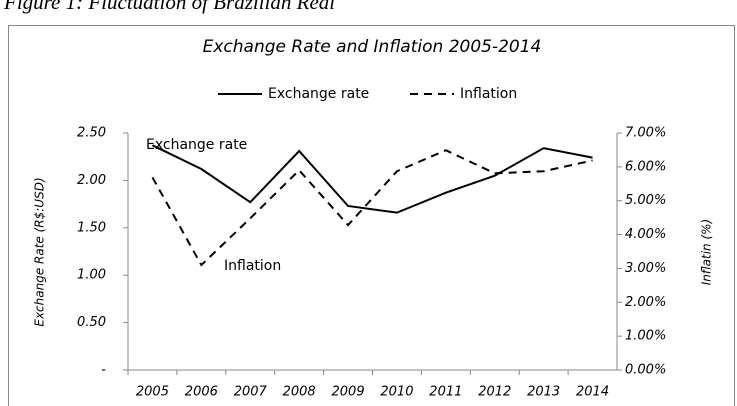  What do you see at coordinates (645, 166) in the screenshot?
I see `y2-tick-label: 6.00%` at bounding box center [645, 166].